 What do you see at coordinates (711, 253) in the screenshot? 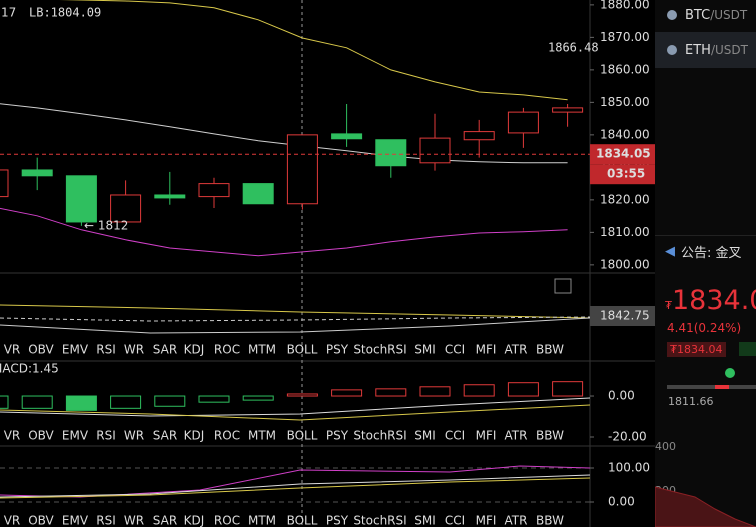
I see `notice-text: 公告: 金叉` at bounding box center [711, 253].